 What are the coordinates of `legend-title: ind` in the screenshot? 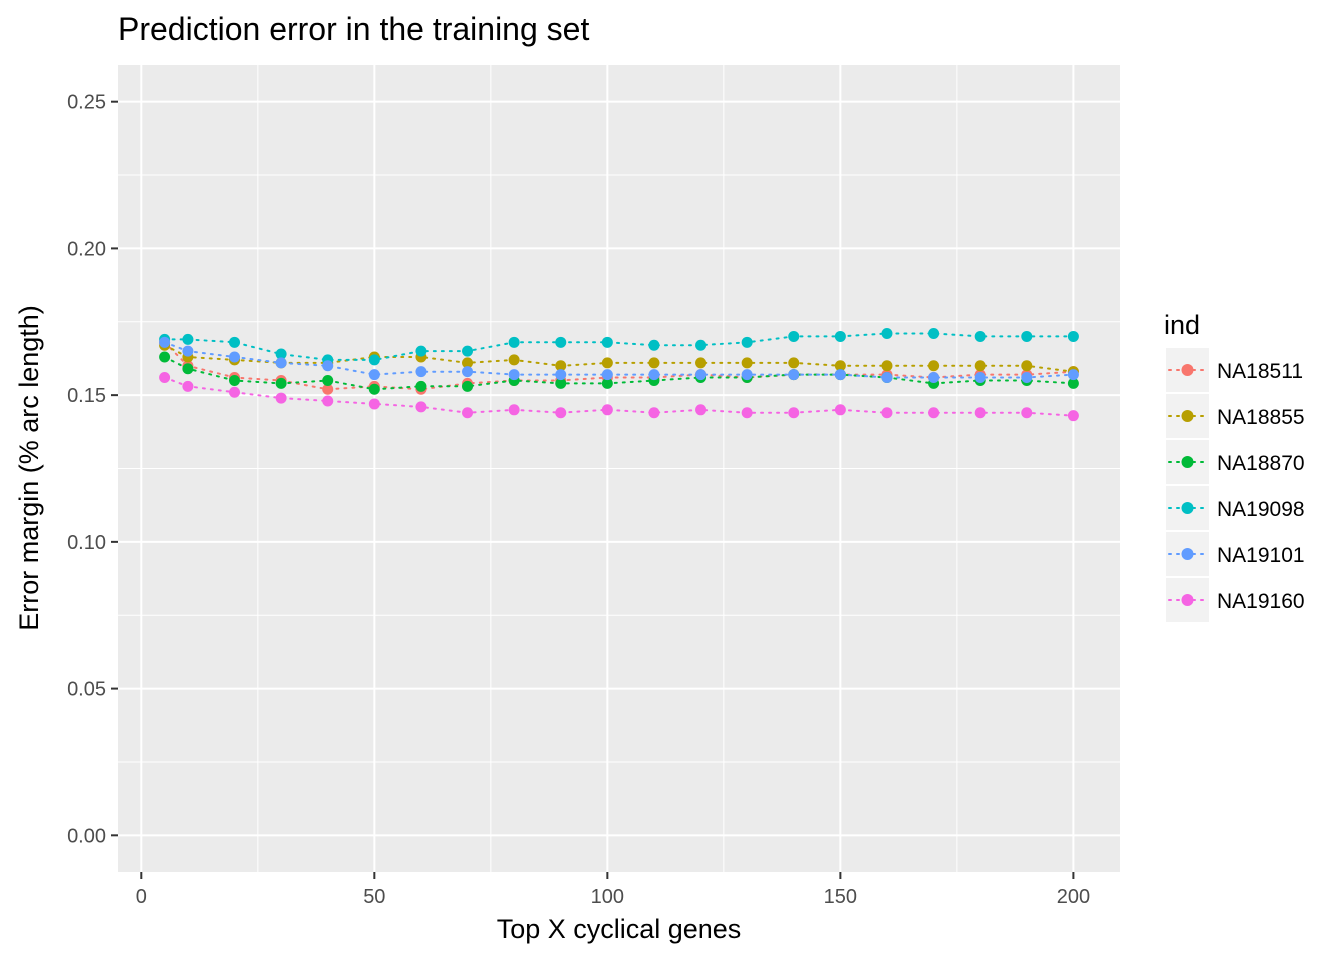 It's located at (1182, 325).